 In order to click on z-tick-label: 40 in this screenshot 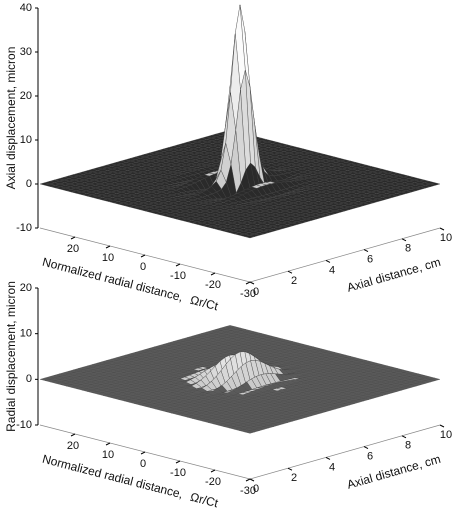, I will do `click(26, 8)`.